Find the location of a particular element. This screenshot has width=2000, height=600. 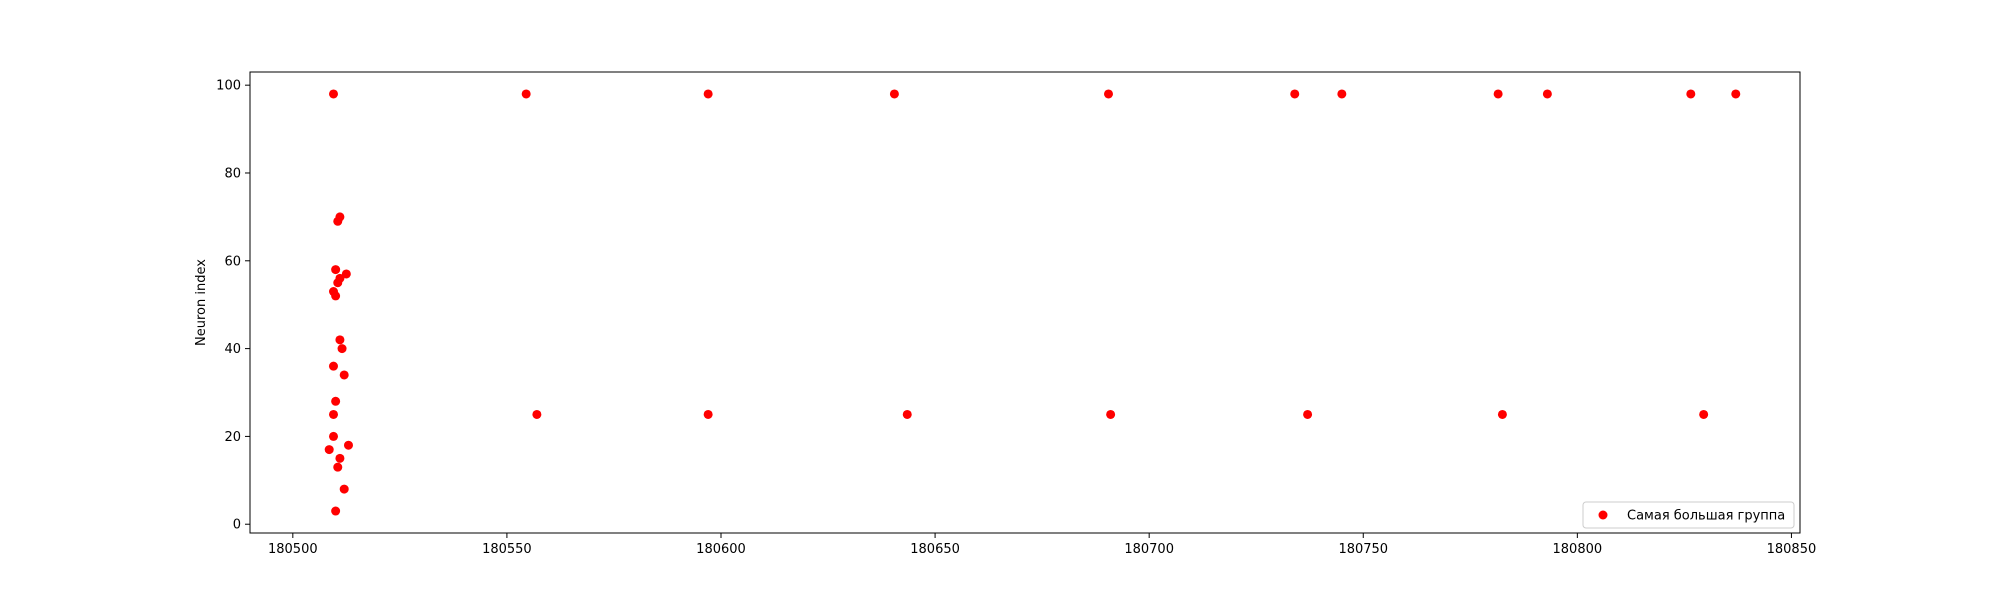

y-tick-label: 20 is located at coordinates (232, 437).